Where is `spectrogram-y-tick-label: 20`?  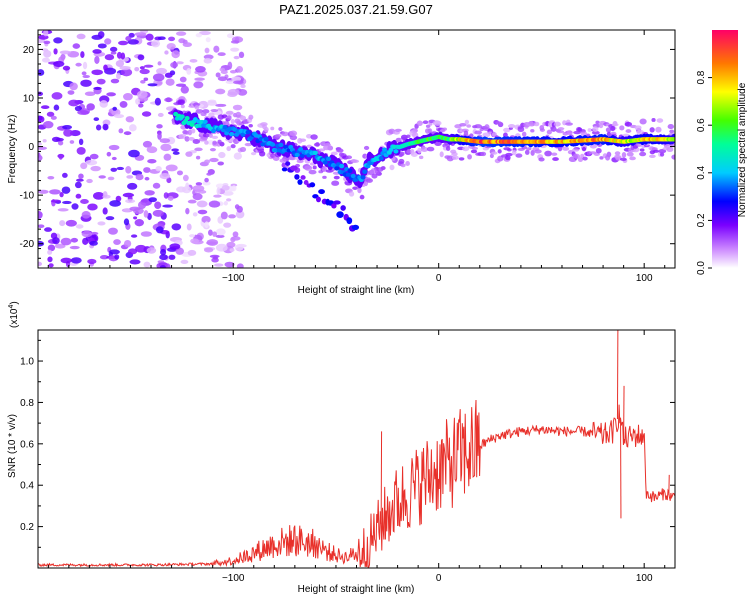 spectrogram-y-tick-label: 20 is located at coordinates (29, 50).